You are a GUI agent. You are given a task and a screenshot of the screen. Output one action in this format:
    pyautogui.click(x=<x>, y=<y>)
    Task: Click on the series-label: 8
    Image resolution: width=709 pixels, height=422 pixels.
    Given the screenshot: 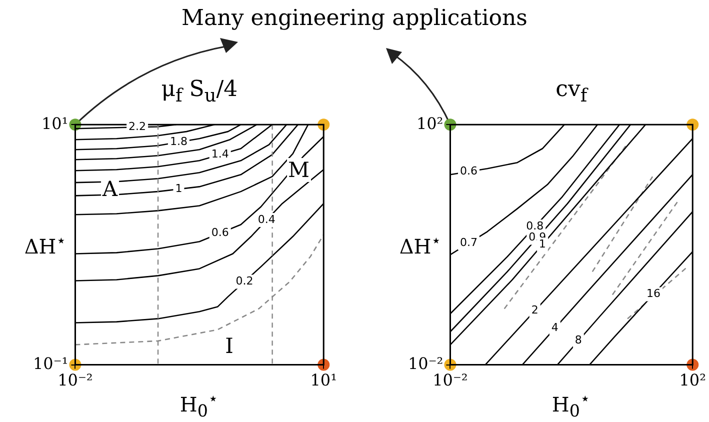 What is the action you would take?
    pyautogui.click(x=578, y=340)
    